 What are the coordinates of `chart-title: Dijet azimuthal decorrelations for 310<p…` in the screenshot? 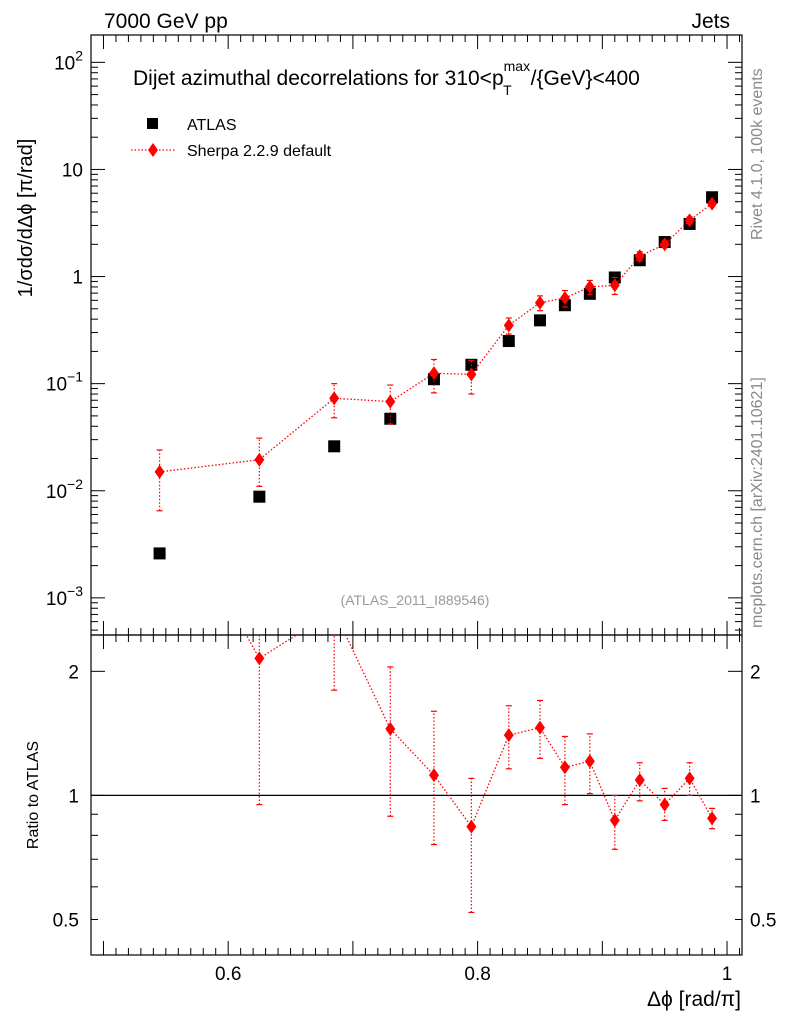 It's located at (386, 78).